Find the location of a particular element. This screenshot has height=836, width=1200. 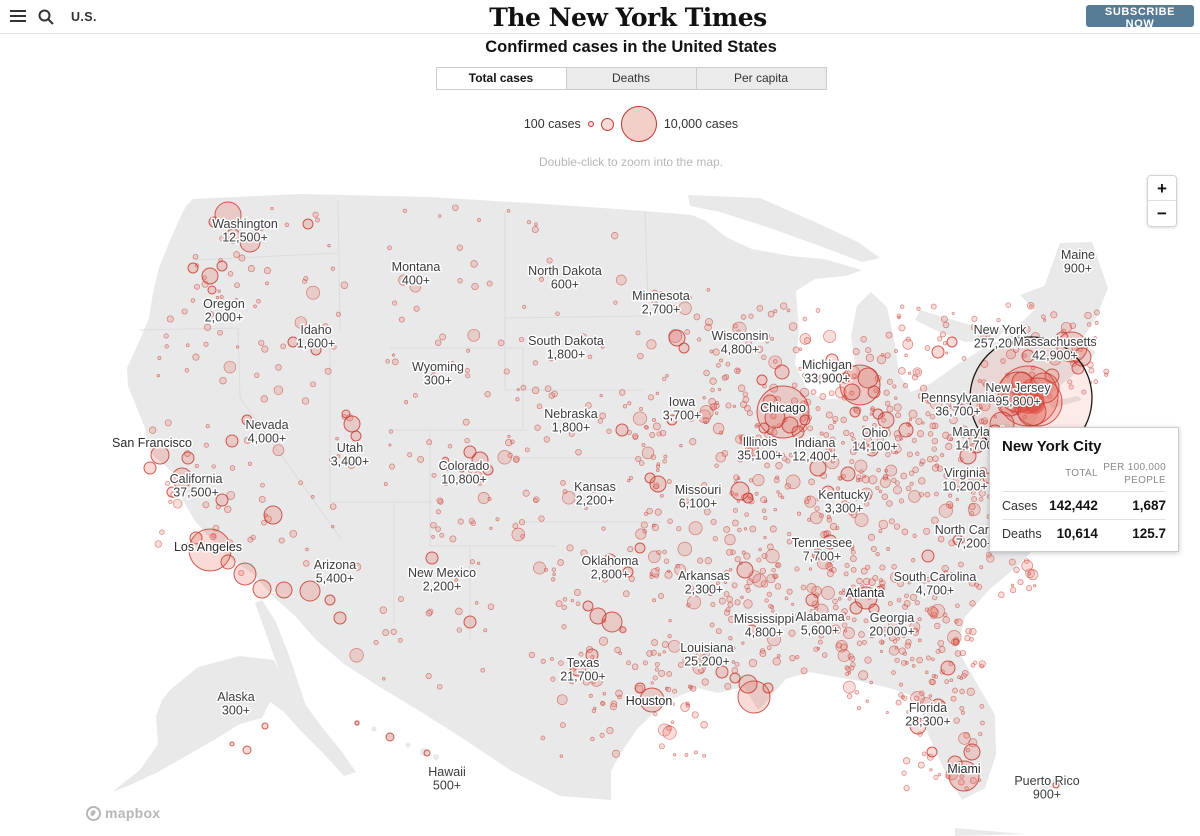

search-icon is located at coordinates (46, 17).